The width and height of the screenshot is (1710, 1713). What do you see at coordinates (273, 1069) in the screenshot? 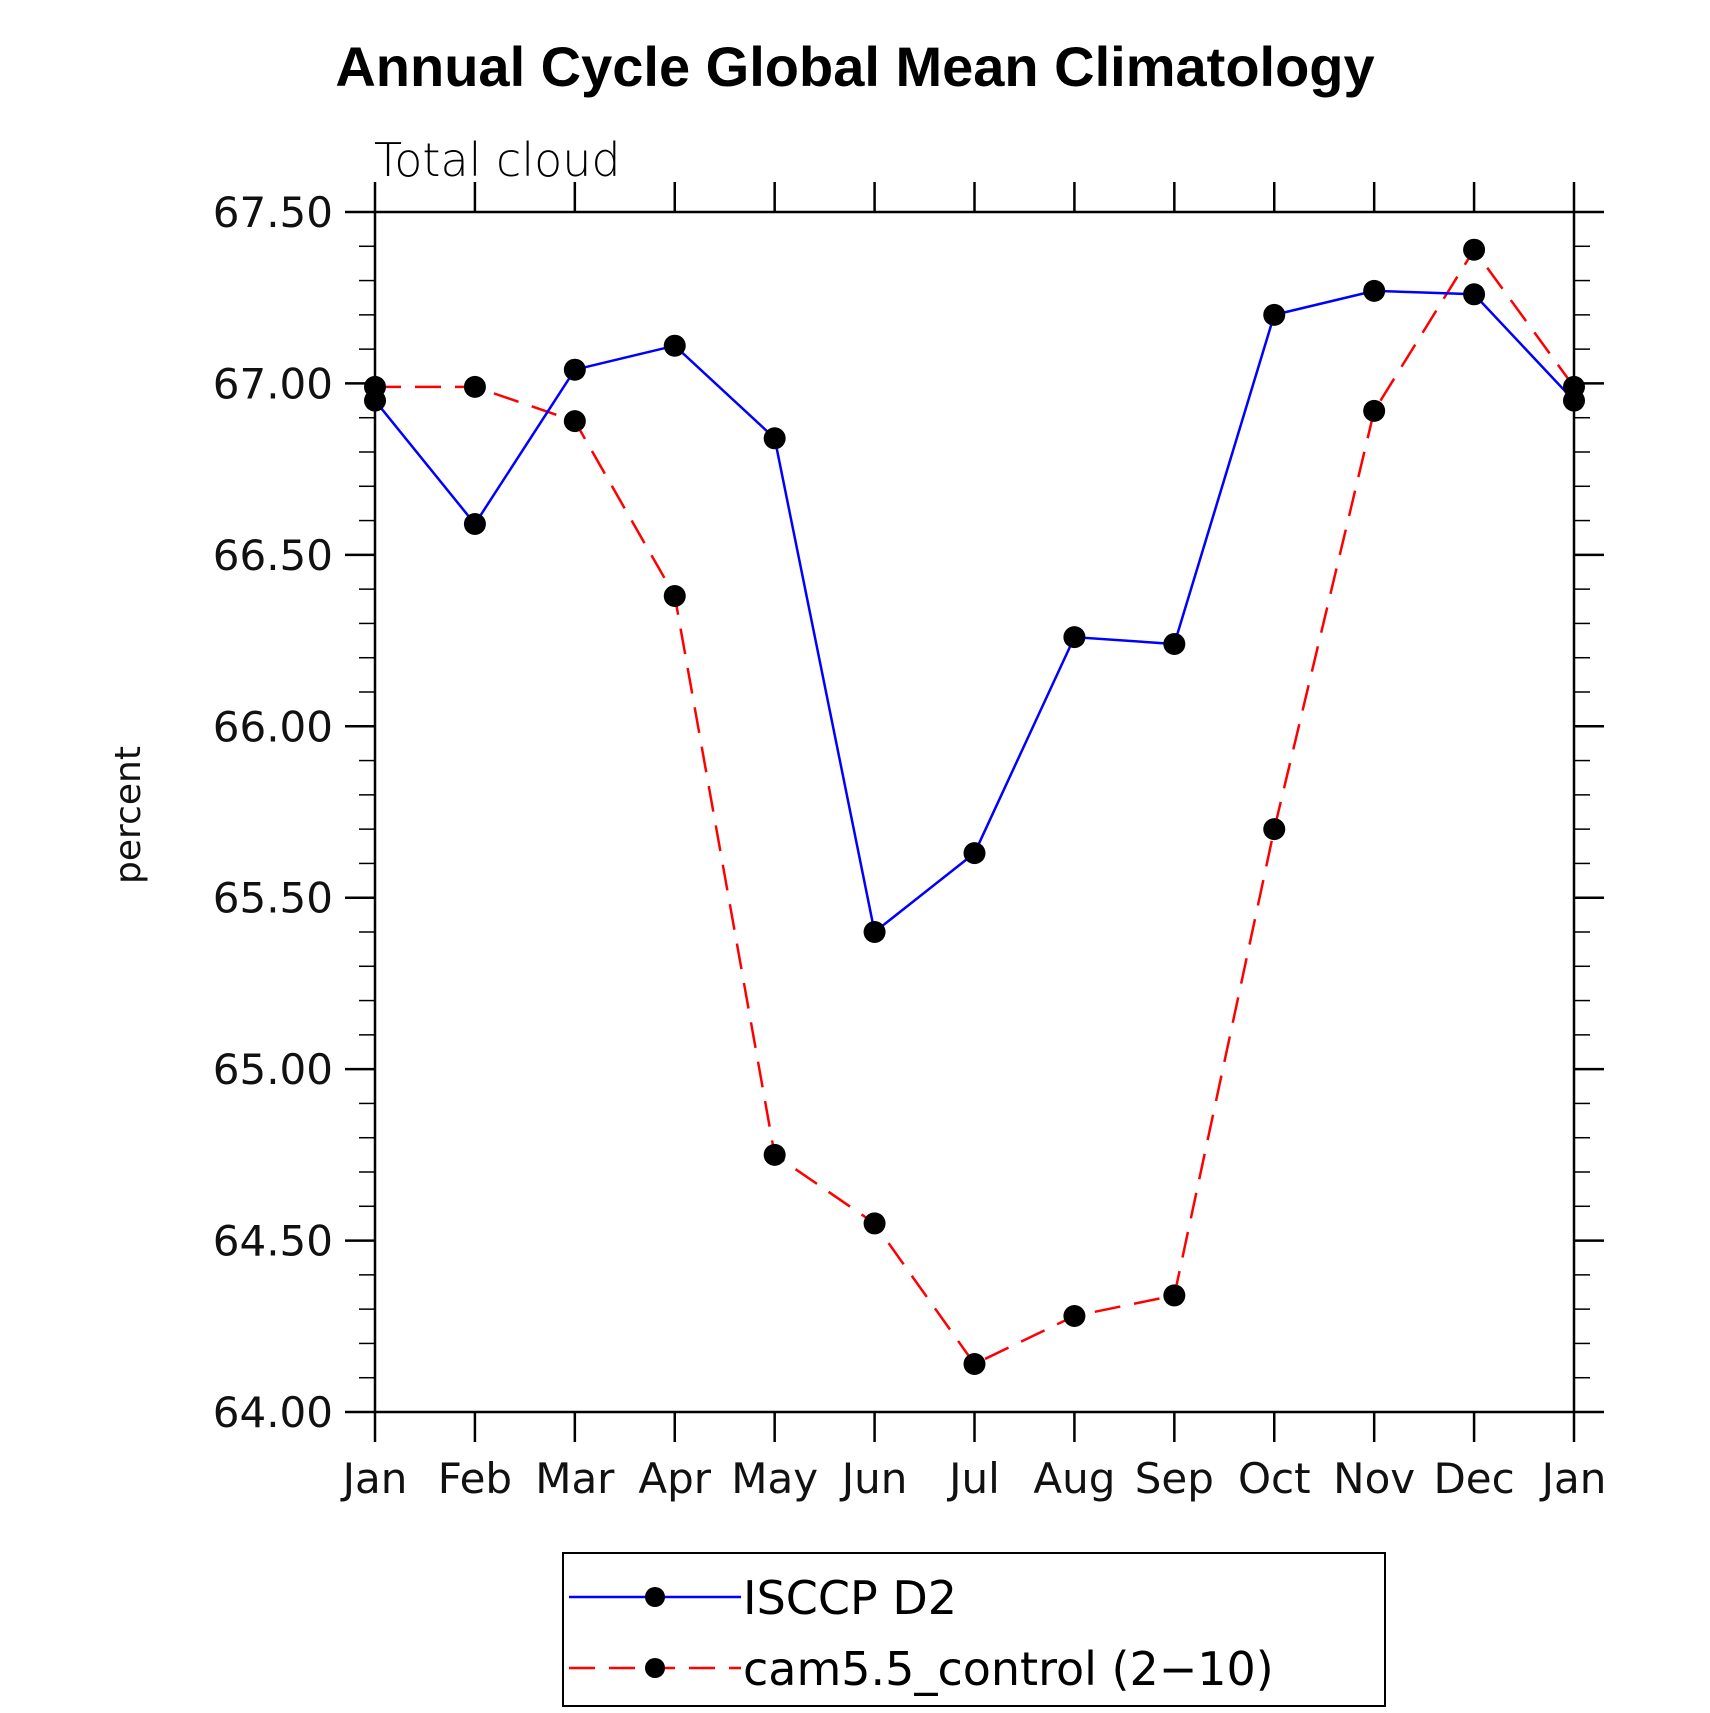
I see `y-tick-label: 65.00` at bounding box center [273, 1069].